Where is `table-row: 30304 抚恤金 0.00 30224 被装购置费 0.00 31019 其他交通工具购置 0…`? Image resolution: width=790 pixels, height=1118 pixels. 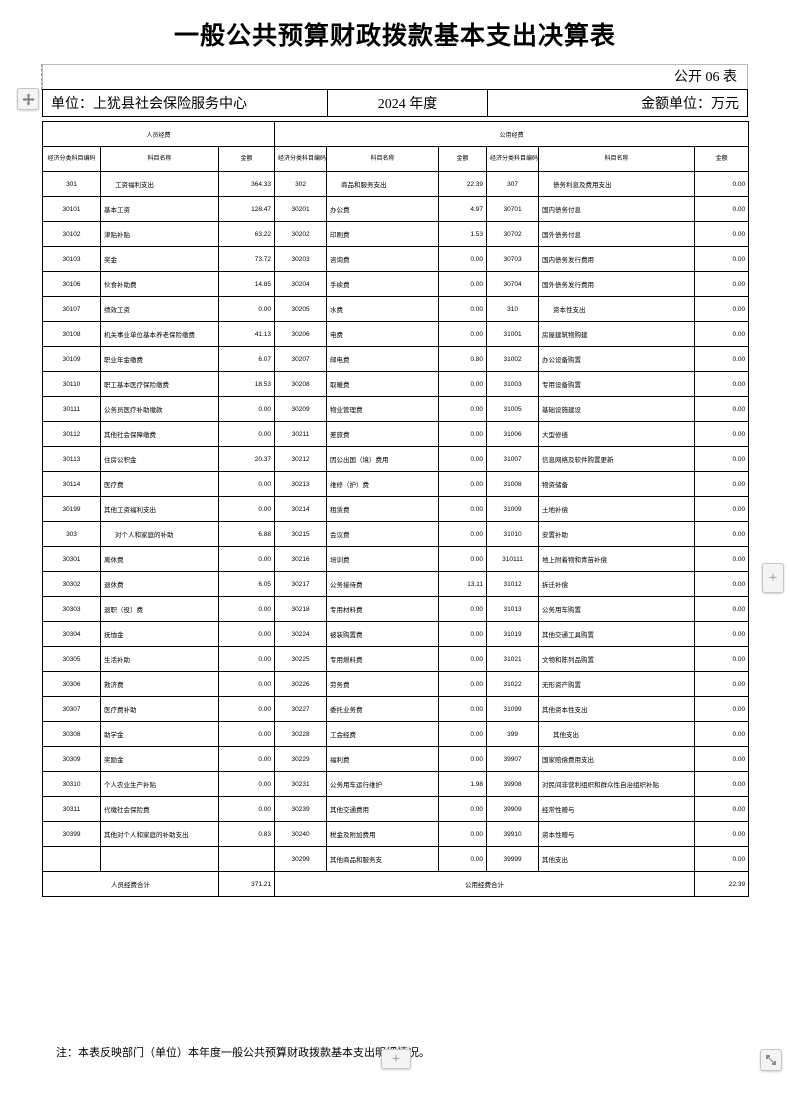
table-row: 30304 抚恤金 0.00 30224 被装购置费 0.00 31019 其他交通工具购置 0… is located at coordinates (396, 634).